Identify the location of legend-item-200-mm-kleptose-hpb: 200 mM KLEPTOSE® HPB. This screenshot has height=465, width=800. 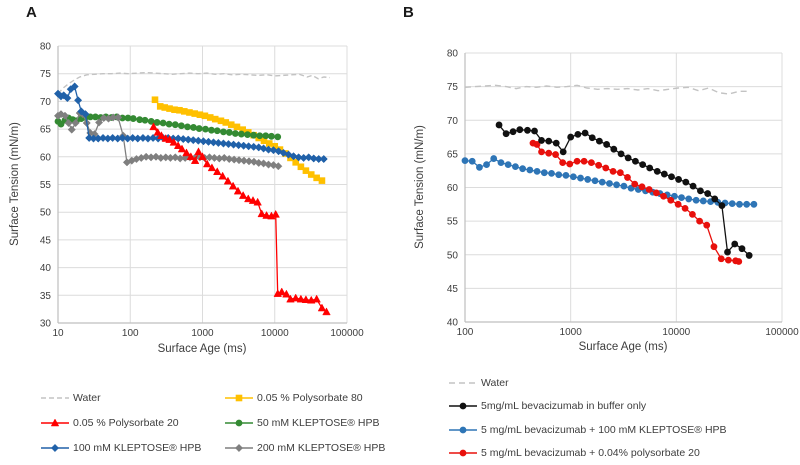
(304, 448).